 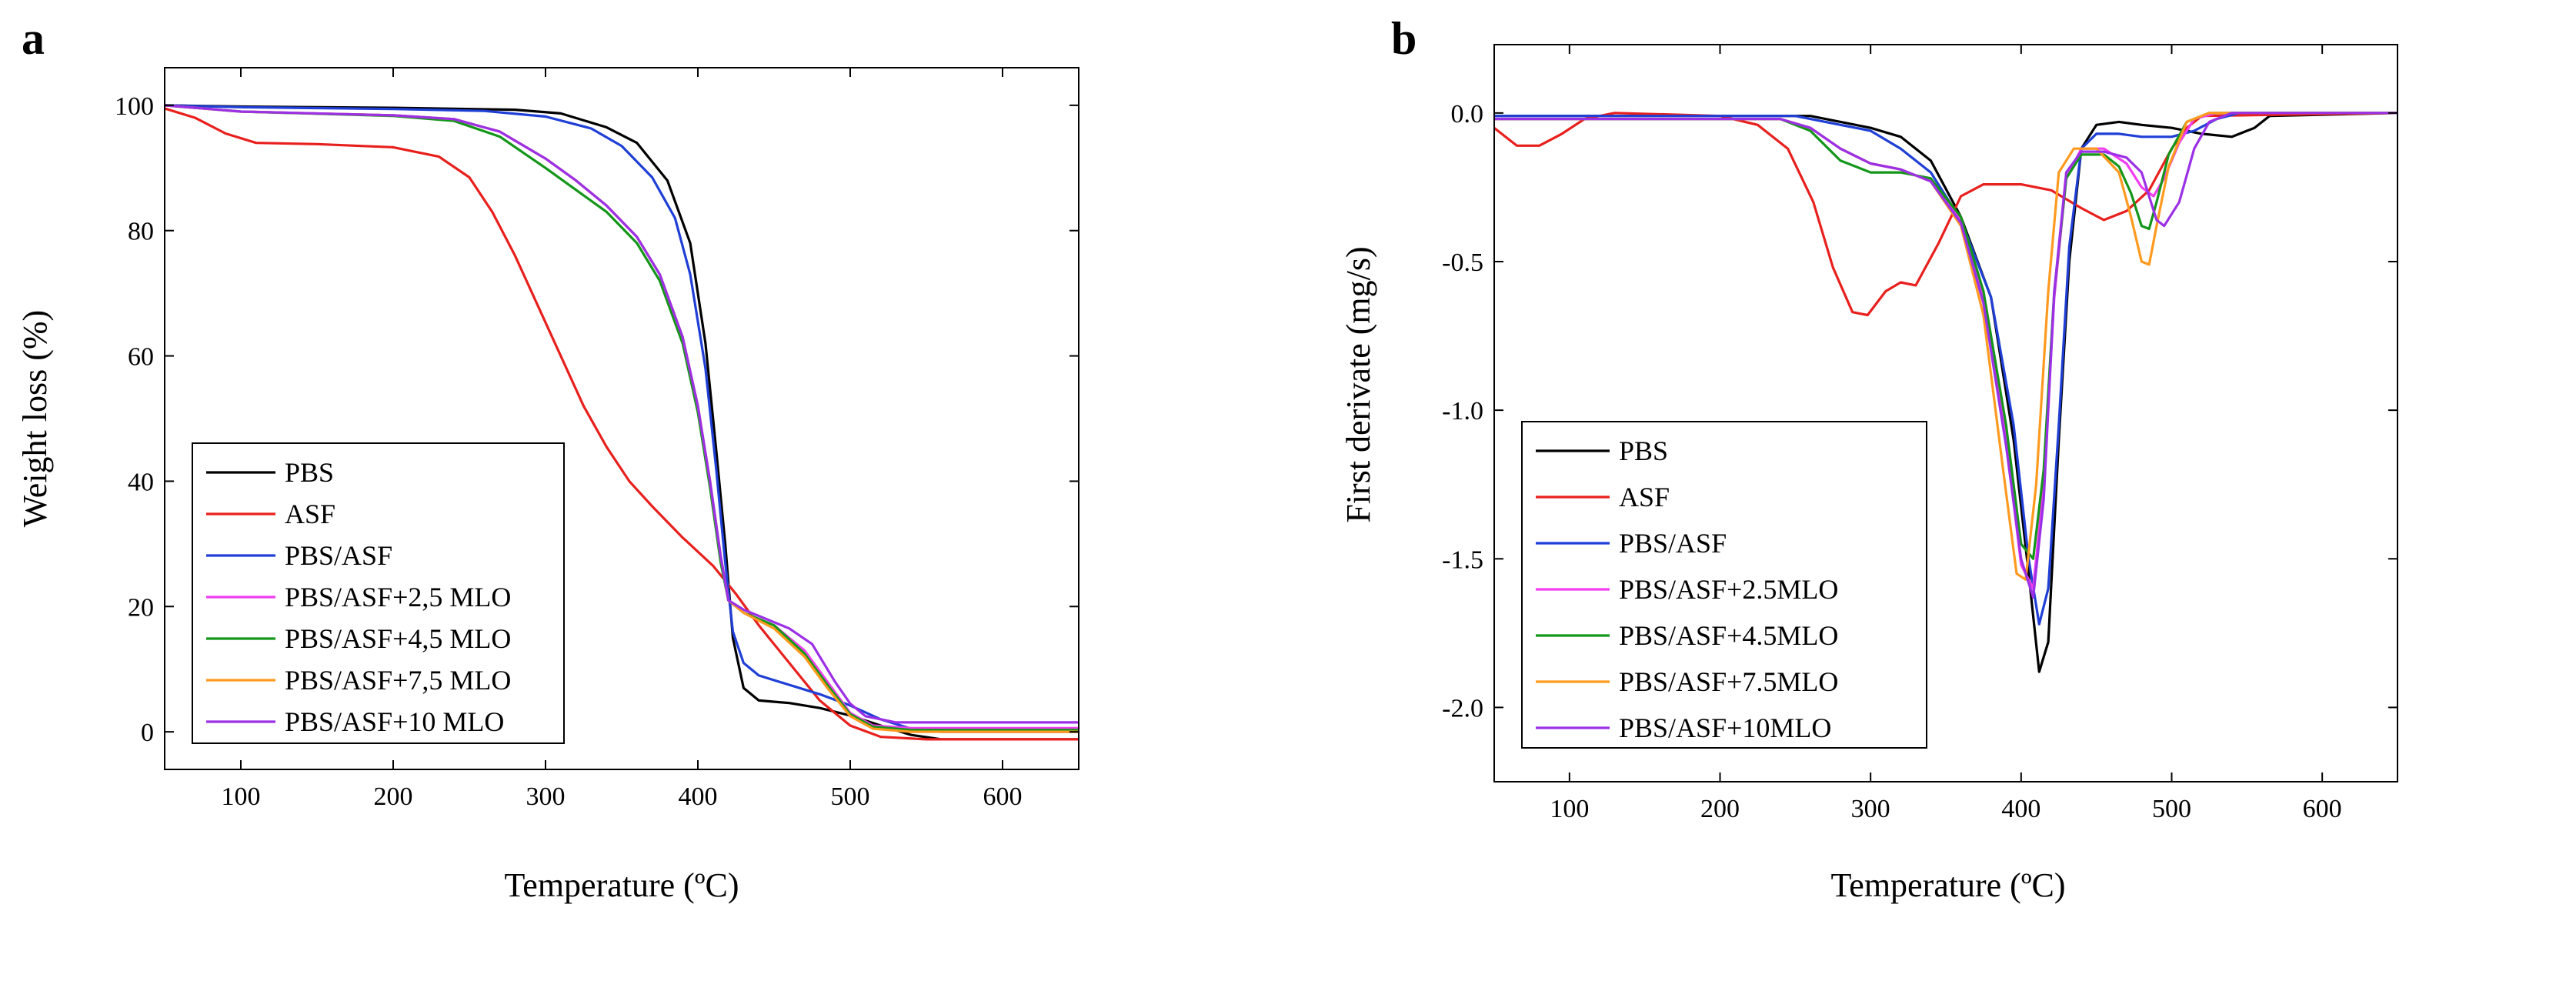 I want to click on panel-b-x-tick-label: 500, so click(x=2171, y=809).